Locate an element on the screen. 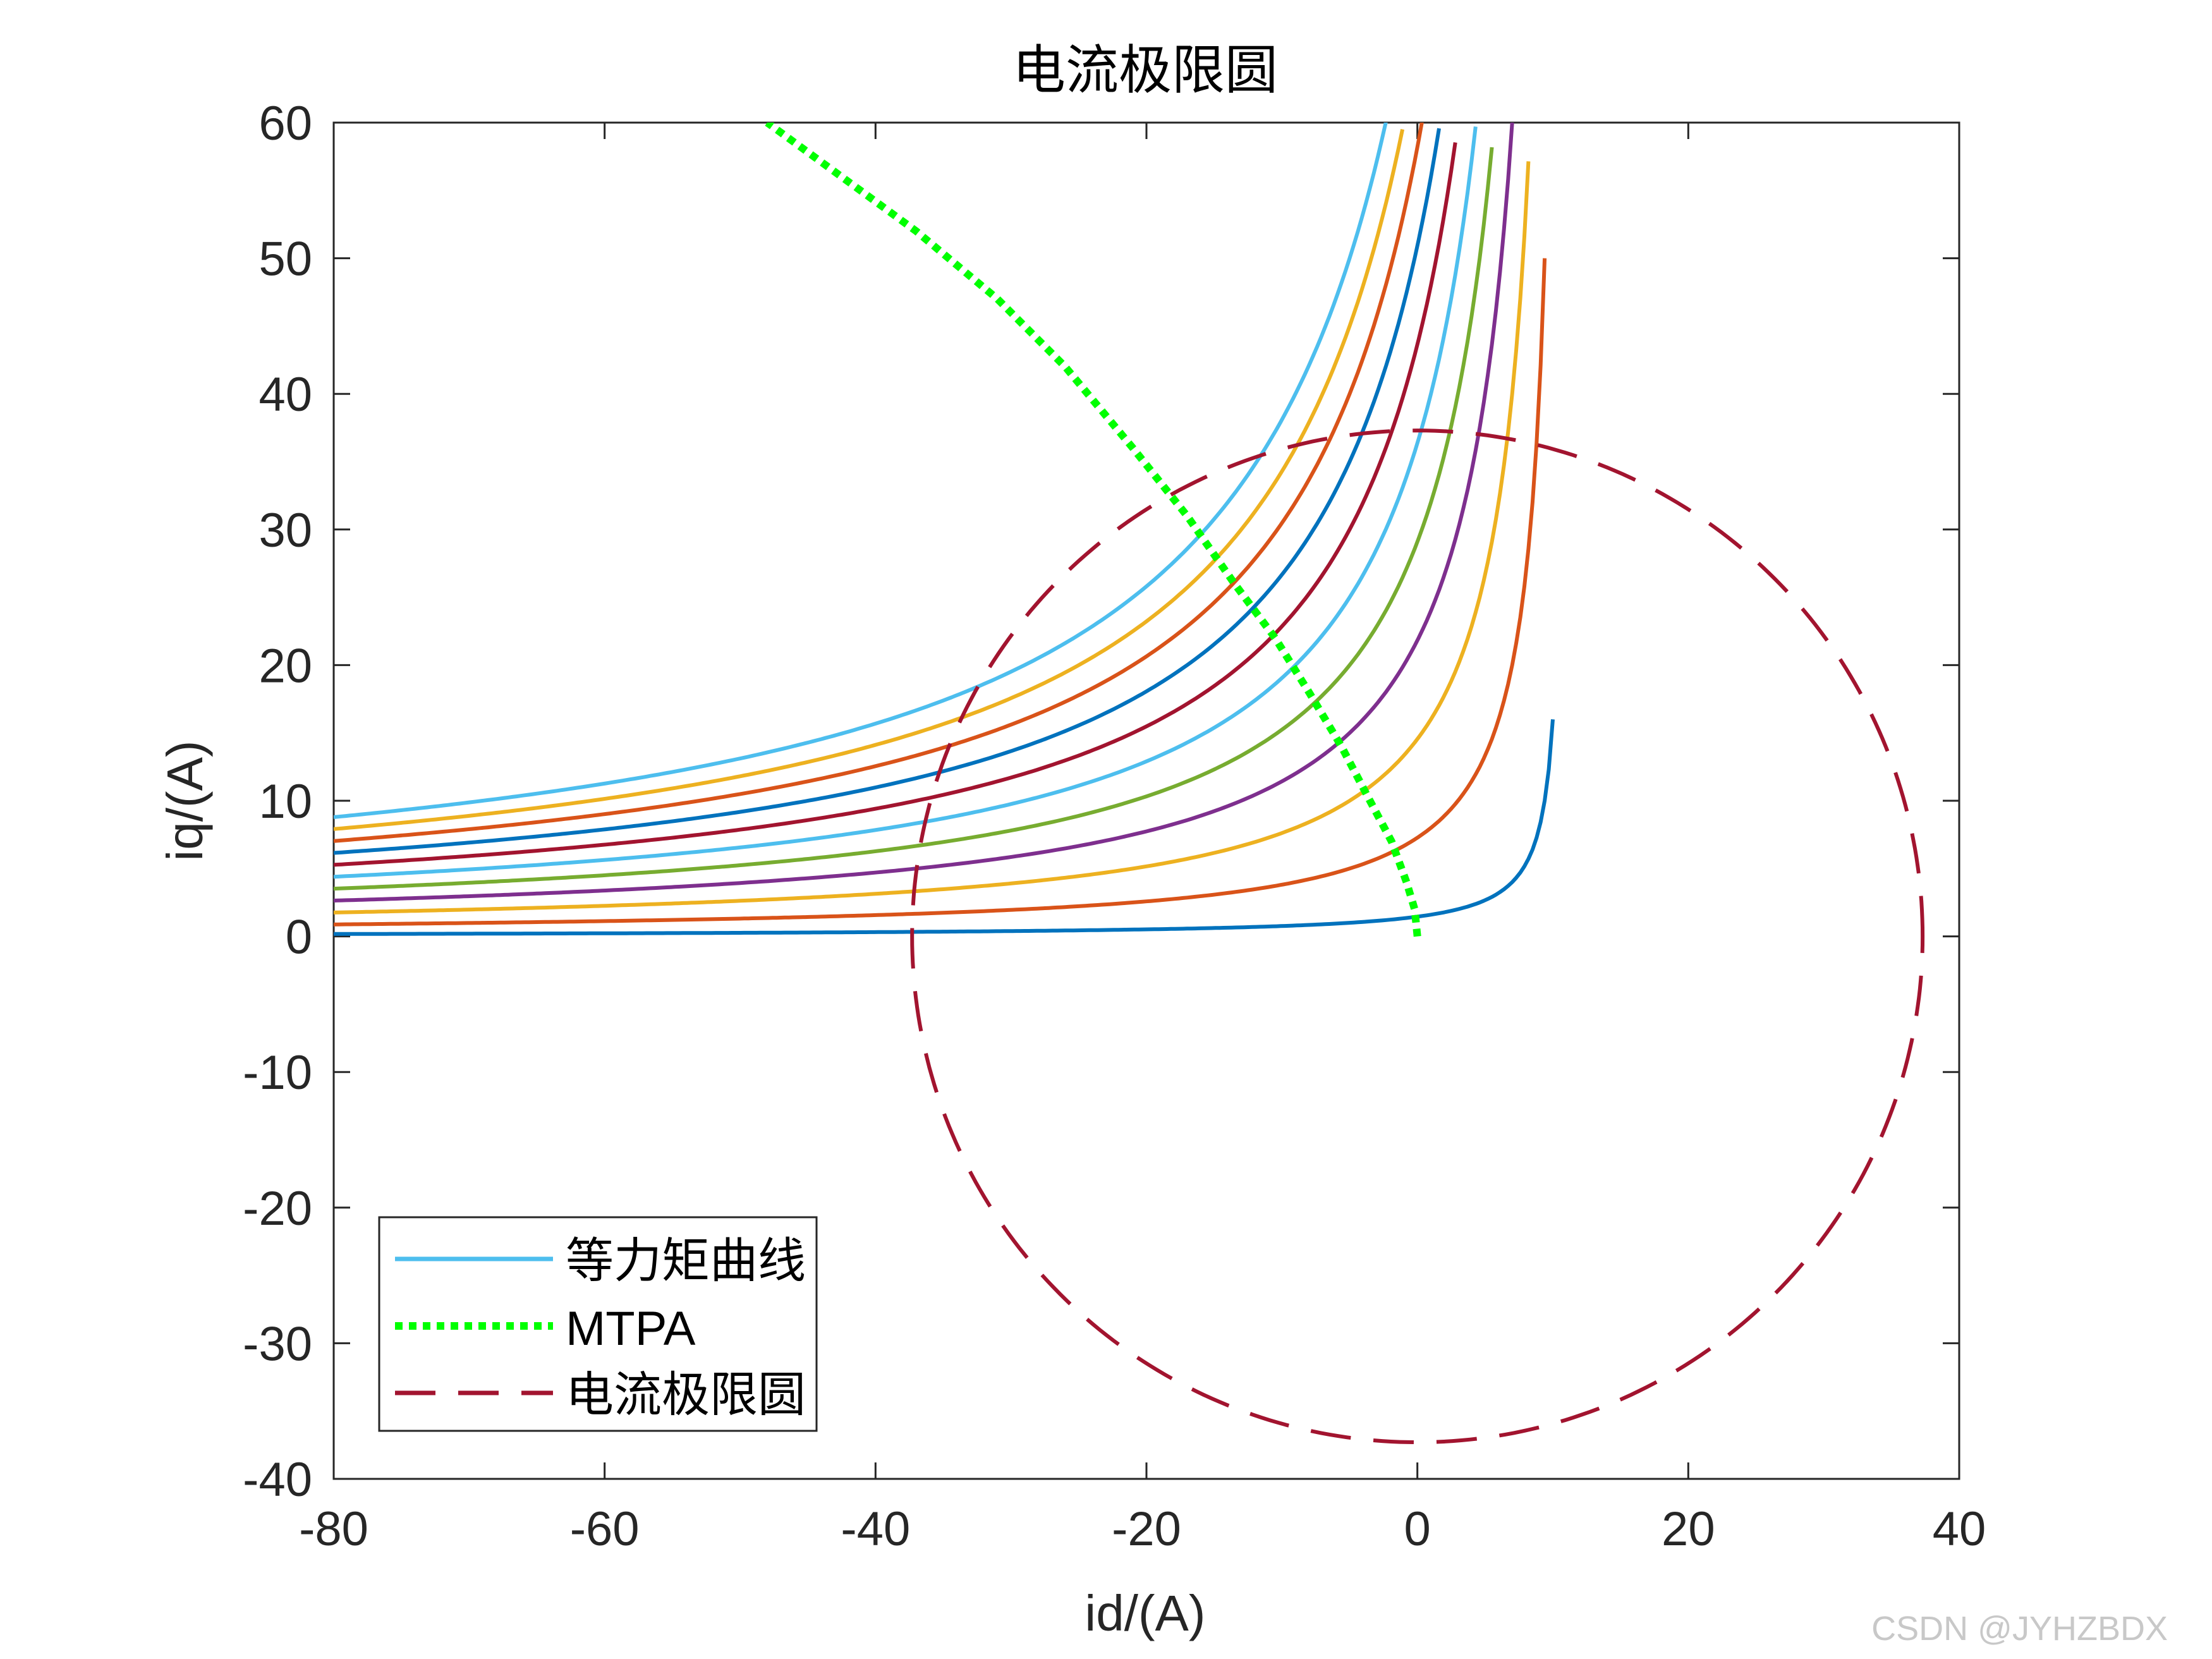  y-tick-label: 20 is located at coordinates (285, 666).